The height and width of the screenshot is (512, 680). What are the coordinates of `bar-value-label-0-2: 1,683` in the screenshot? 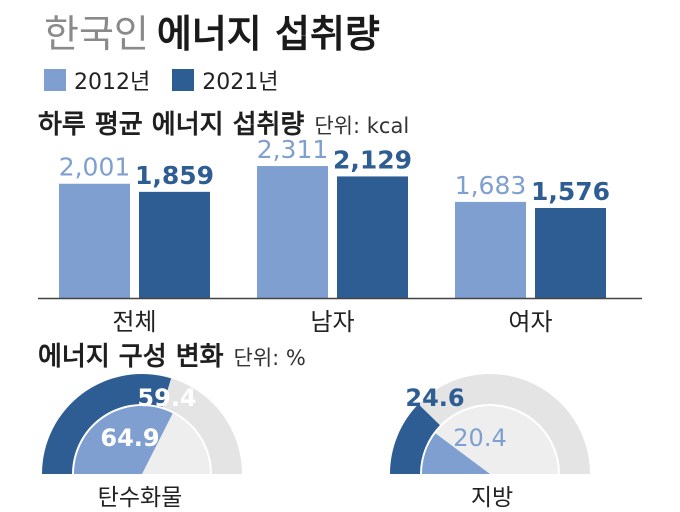 It's located at (491, 185).